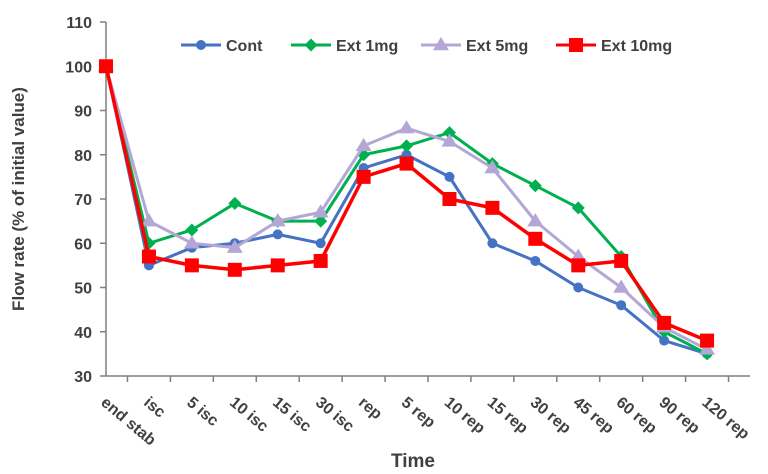  Describe the element at coordinates (83, 112) in the screenshot. I see `y-tick-label: 90` at that location.